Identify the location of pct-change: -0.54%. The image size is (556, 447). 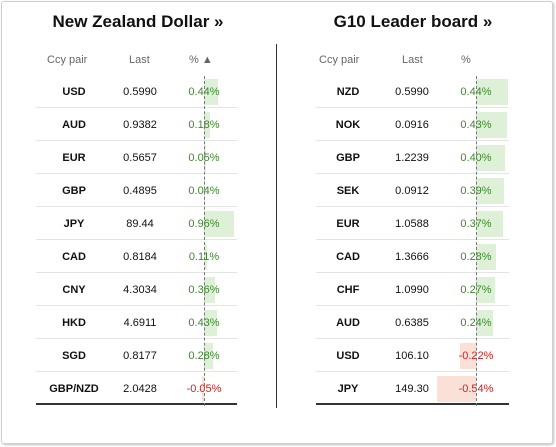
(476, 389).